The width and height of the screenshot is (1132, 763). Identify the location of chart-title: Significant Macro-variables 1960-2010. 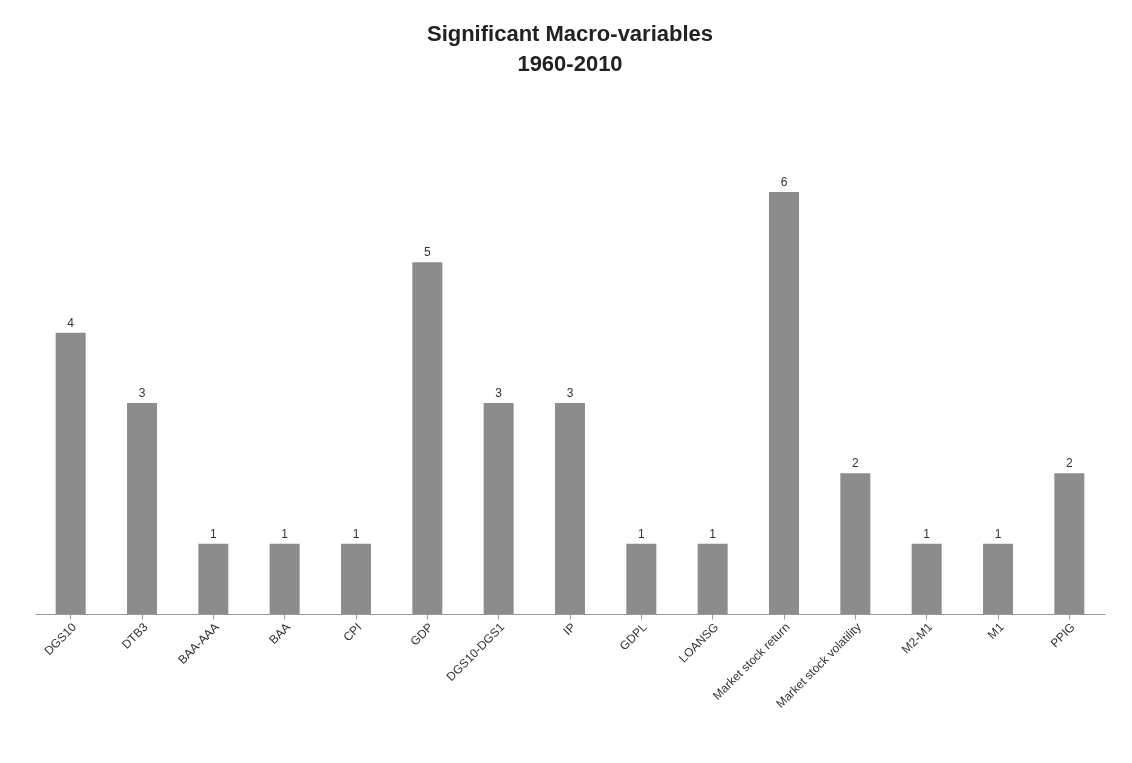
(570, 48).